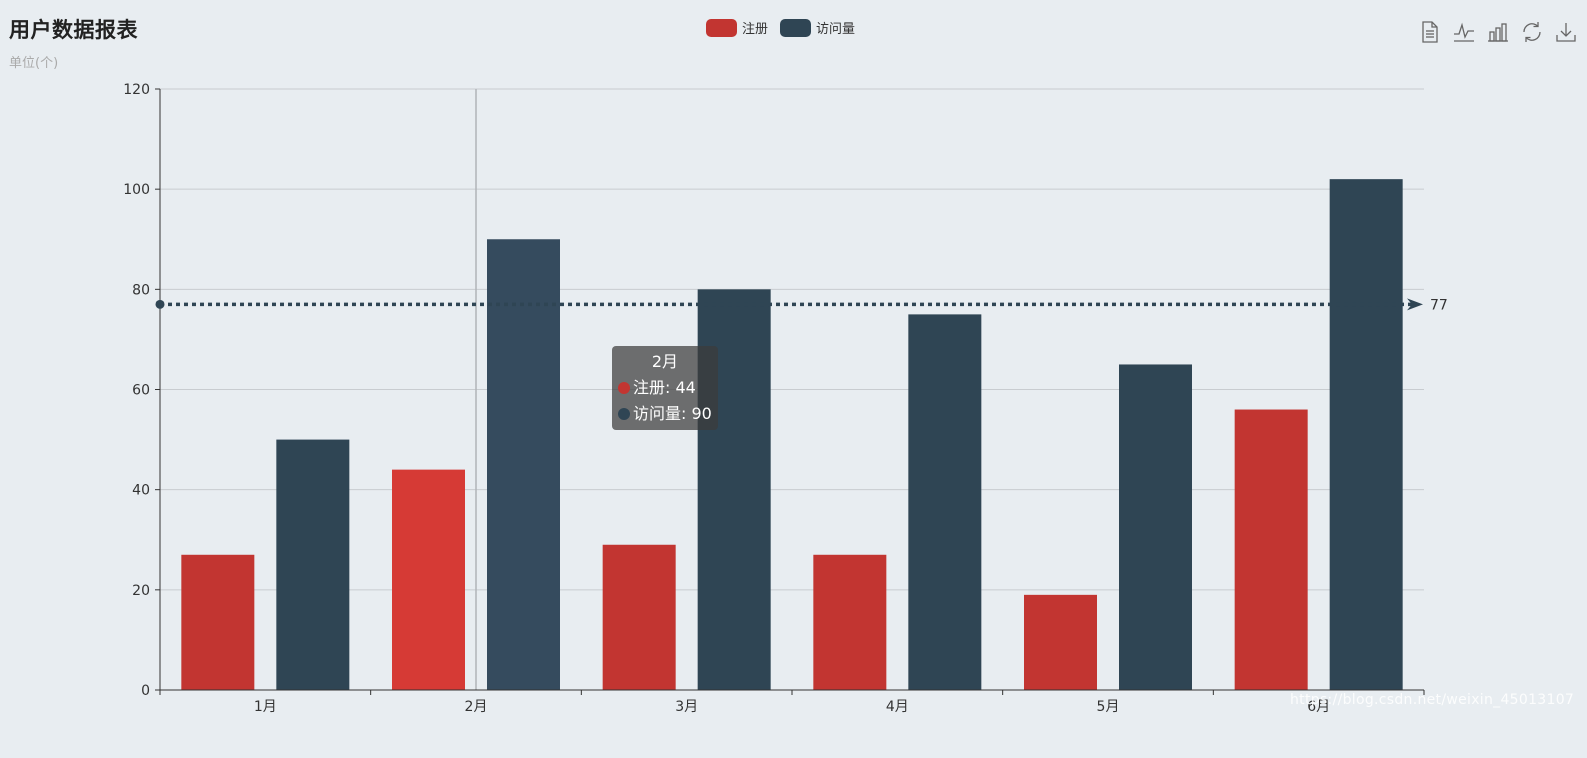 This screenshot has width=1587, height=758. What do you see at coordinates (141, 391) in the screenshot?
I see `y-tick-label: 60` at bounding box center [141, 391].